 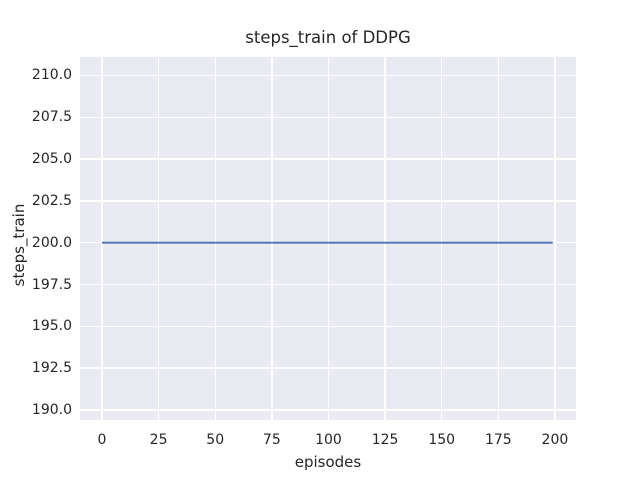 I want to click on x-tick-label: 0, so click(x=102, y=440).